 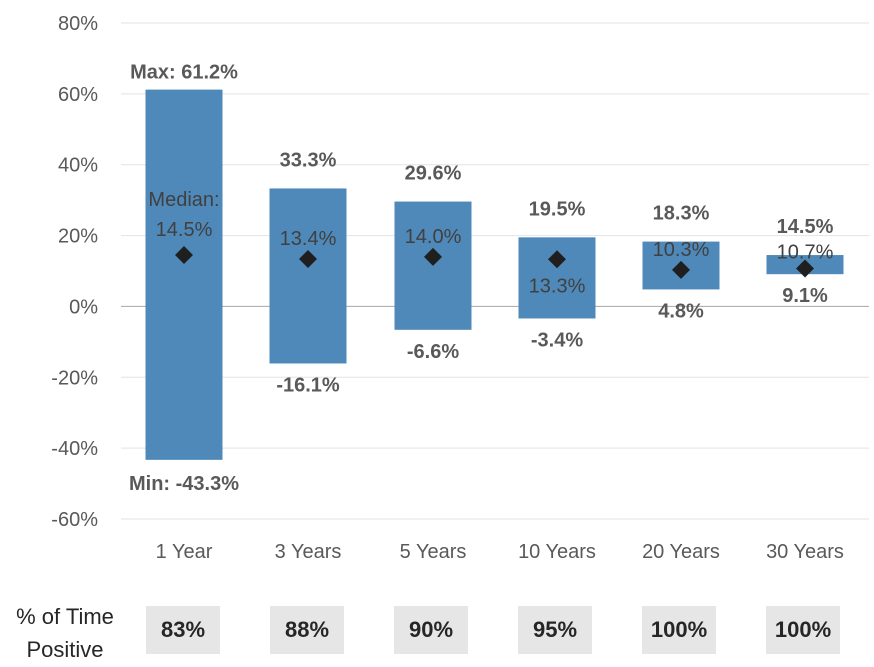 What do you see at coordinates (681, 214) in the screenshot?
I see `max-label-20-years: 18.3%` at bounding box center [681, 214].